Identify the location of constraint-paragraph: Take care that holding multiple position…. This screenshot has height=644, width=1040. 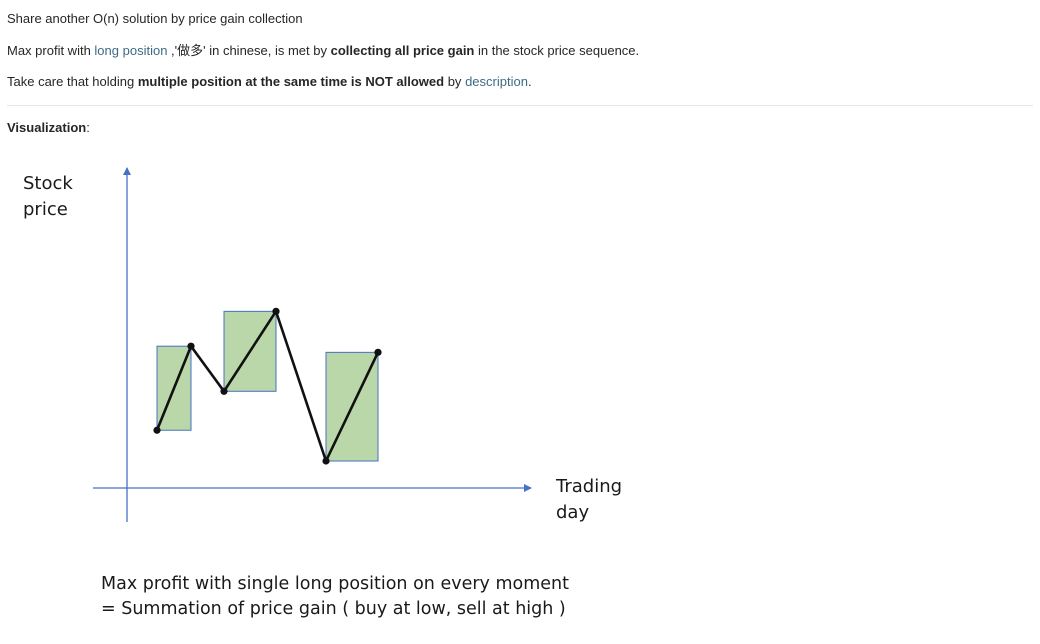
(269, 82).